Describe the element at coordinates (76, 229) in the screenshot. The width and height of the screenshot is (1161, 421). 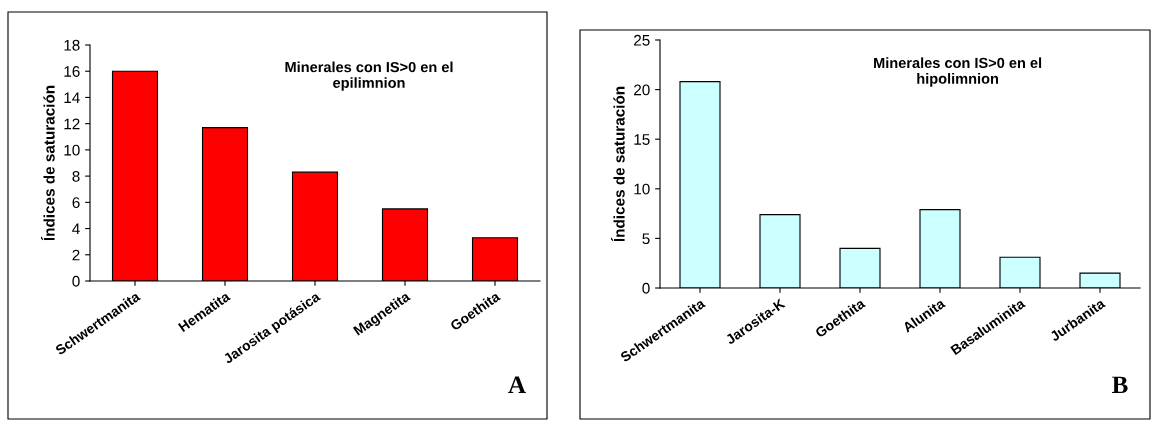
I see `y-tick-label: 4` at that location.